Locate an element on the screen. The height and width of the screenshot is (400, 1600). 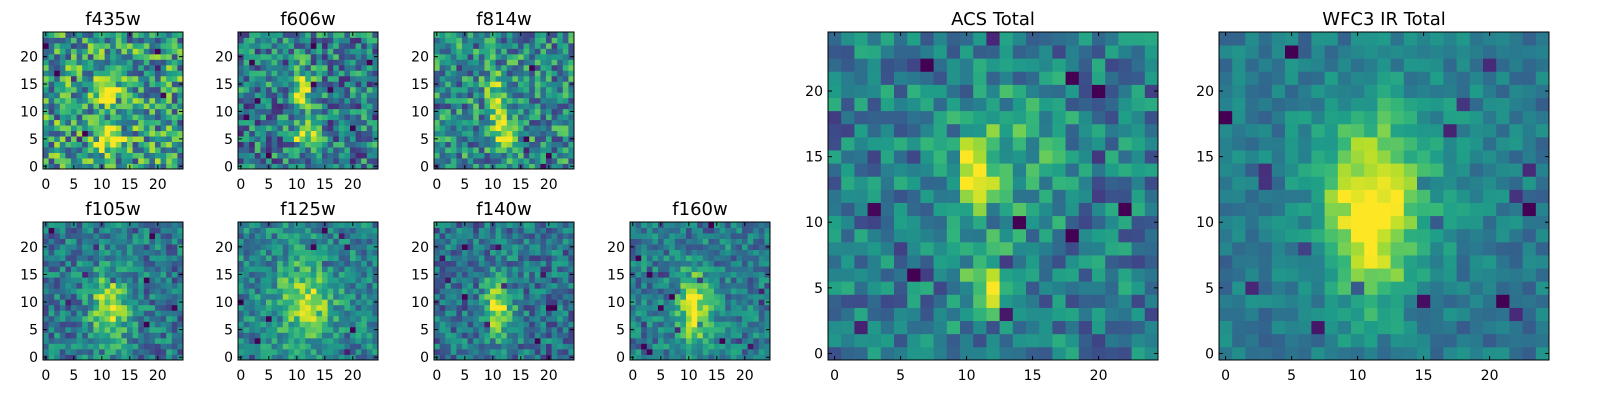
x-tick-label: 10 is located at coordinates (102, 185).